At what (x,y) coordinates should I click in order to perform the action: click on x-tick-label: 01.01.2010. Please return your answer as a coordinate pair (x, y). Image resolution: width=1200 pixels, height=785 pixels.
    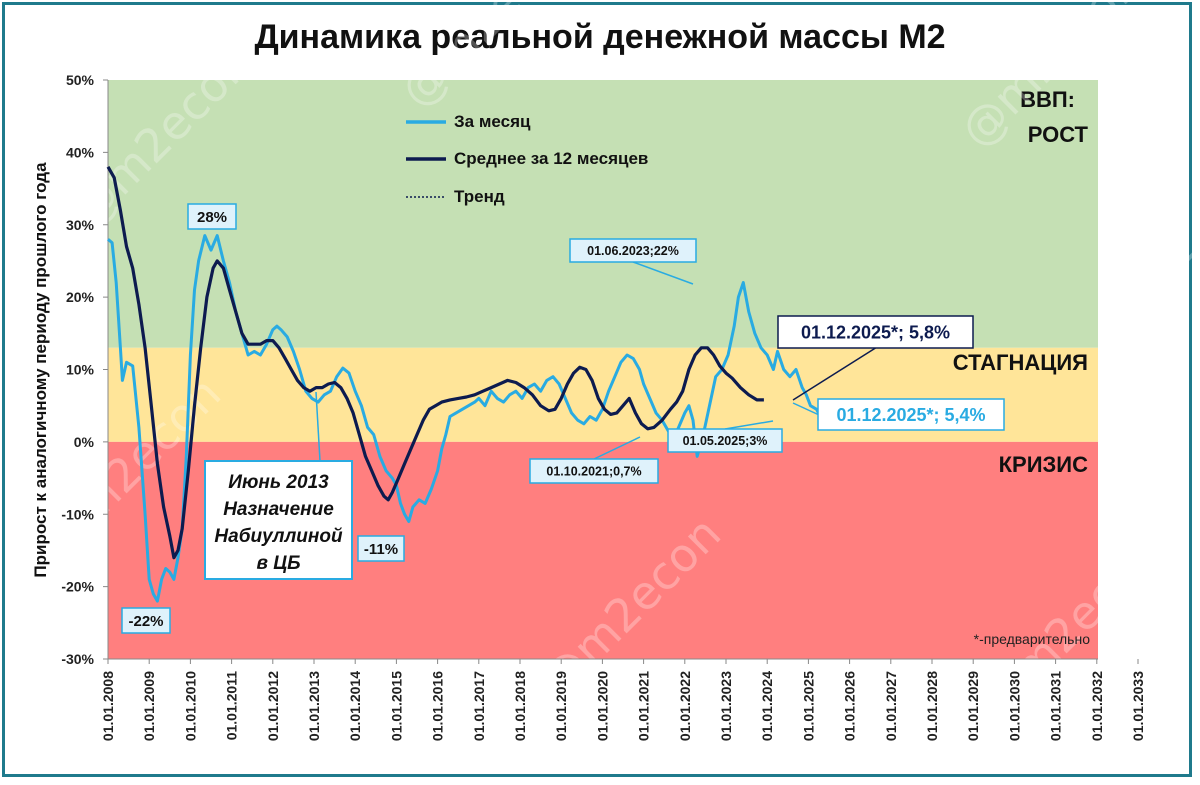
    Looking at the image, I should click on (190, 706).